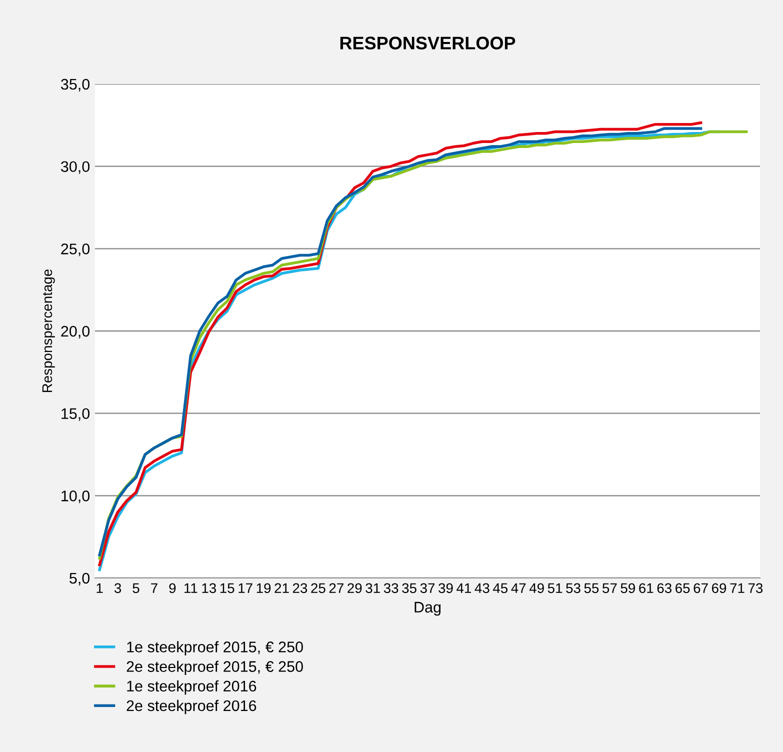 This screenshot has width=783, height=752. I want to click on x-axis-title: Dag, so click(427, 609).